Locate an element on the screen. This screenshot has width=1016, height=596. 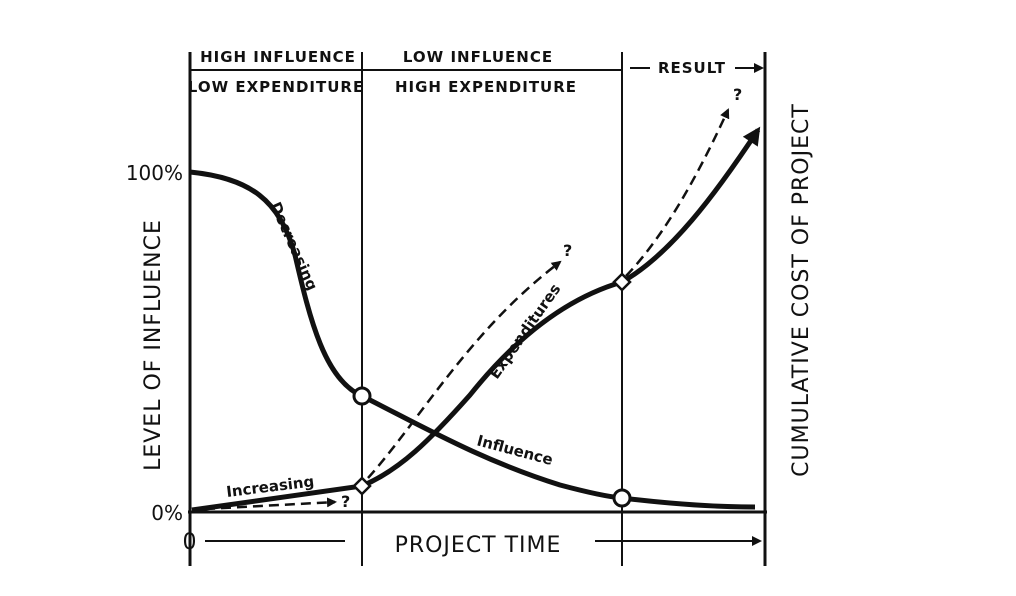
header-low-influence: LOW INFLUENCE is located at coordinates (478, 57).